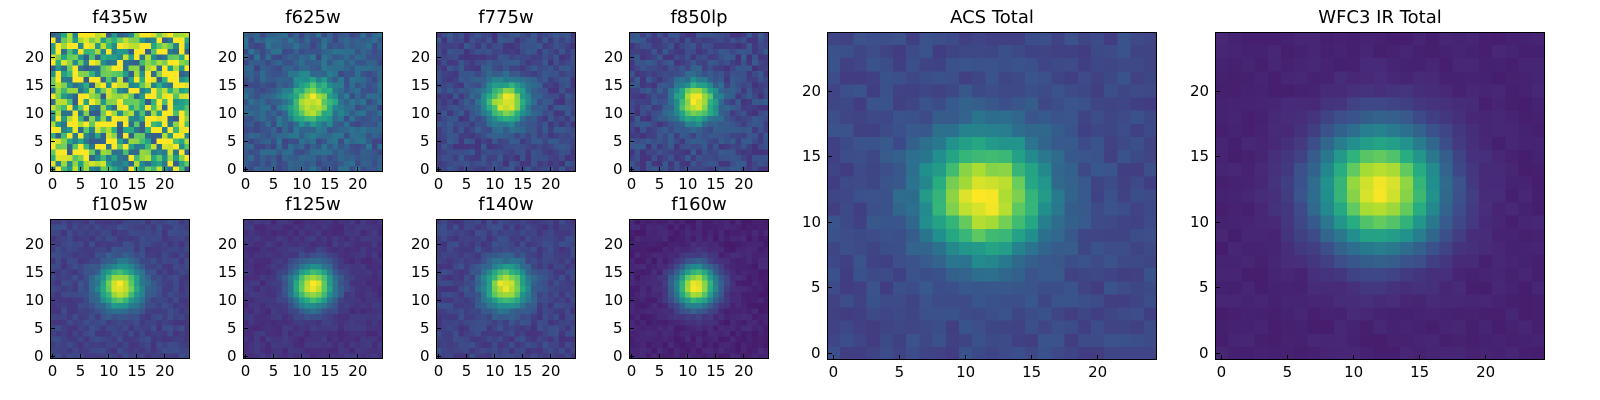 The height and width of the screenshot is (400, 1600). I want to click on panel-title: WFC3 IR Total, so click(1380, 17).